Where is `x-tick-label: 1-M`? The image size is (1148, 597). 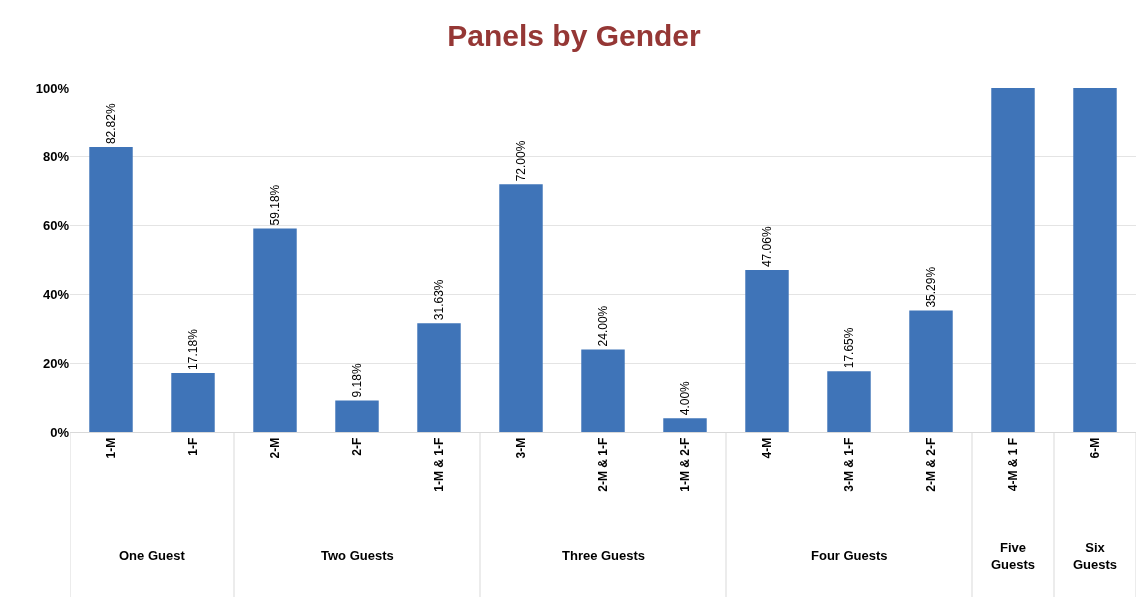 x-tick-label: 1-M is located at coordinates (110, 448).